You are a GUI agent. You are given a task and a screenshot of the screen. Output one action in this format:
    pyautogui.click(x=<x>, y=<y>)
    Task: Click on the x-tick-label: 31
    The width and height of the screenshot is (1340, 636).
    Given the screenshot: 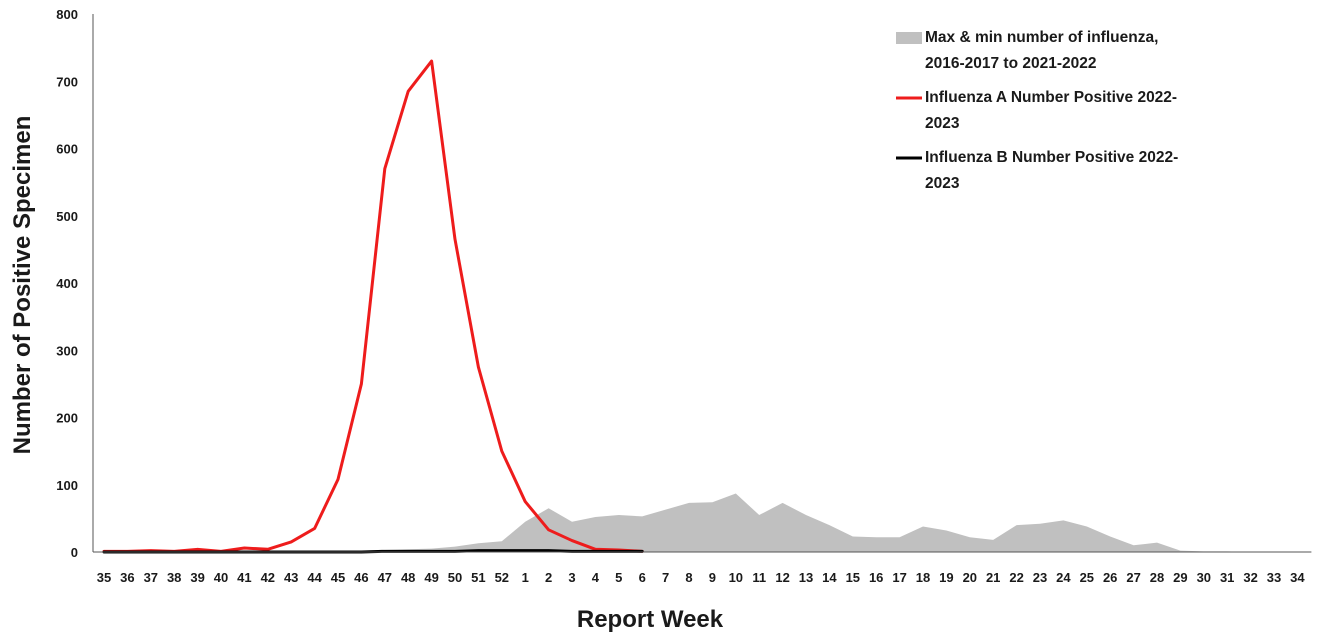 What is the action you would take?
    pyautogui.click(x=1227, y=577)
    